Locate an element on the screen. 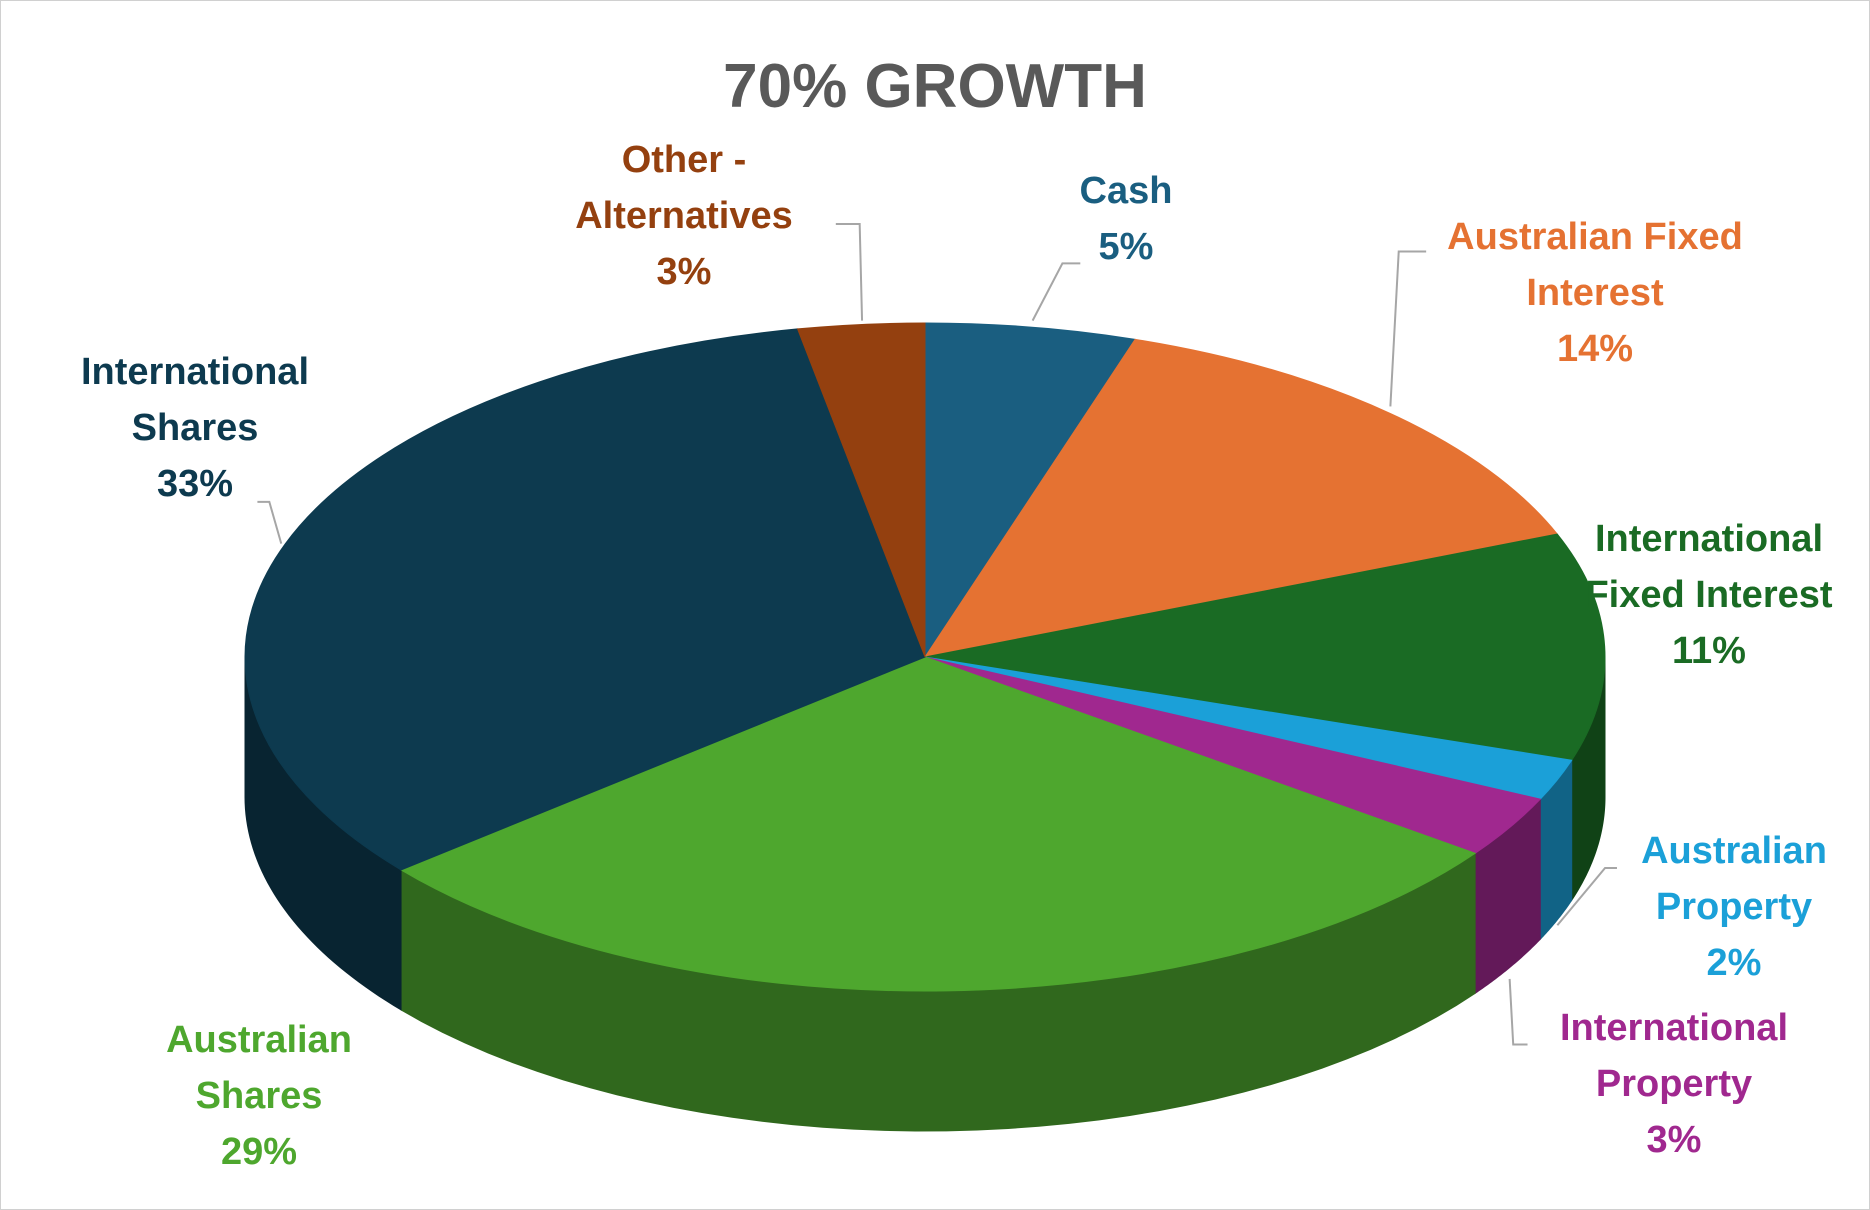 The width and height of the screenshot is (1870, 1210). label-value: 5% is located at coordinates (1126, 247).